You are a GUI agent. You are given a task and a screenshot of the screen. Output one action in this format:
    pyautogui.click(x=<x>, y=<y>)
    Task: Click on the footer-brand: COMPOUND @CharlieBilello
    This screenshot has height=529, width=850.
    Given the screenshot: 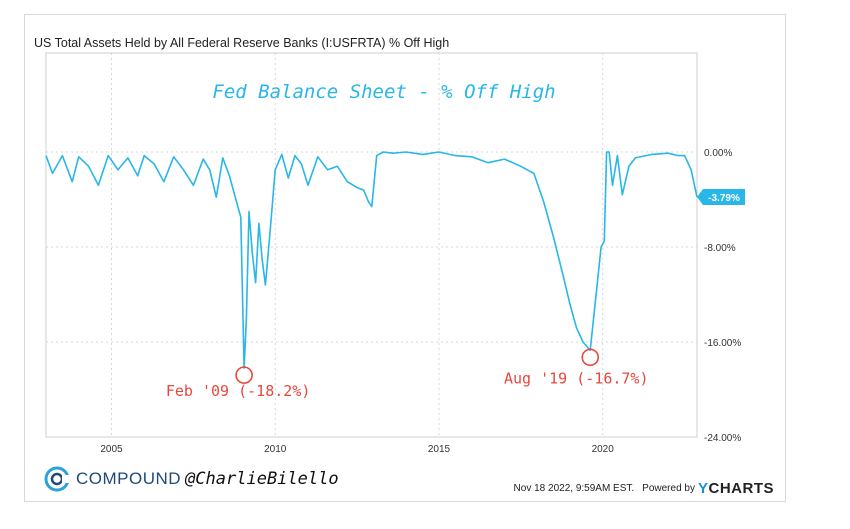 What is the action you would take?
    pyautogui.click(x=191, y=479)
    